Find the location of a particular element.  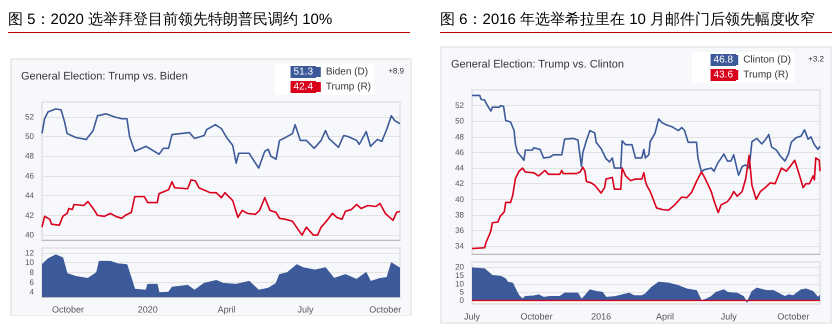

y-tick-label: 5 is located at coordinates (462, 292).